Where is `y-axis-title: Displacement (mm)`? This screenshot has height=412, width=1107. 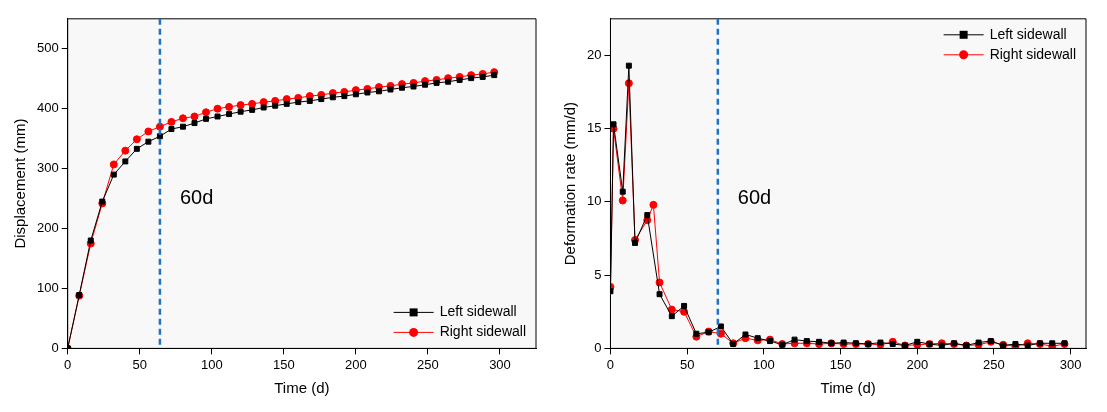
y-axis-title: Displacement (mm) is located at coordinates (20, 183).